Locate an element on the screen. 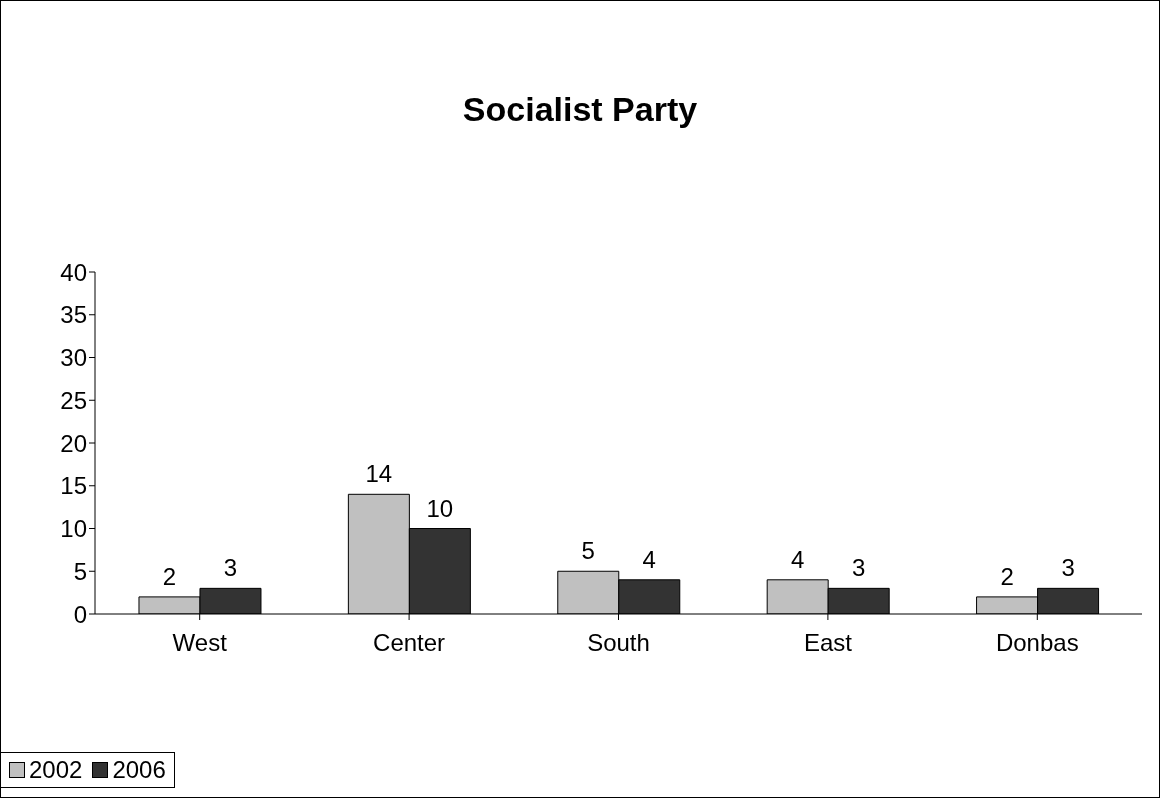 This screenshot has height=798, width=1160. y-tick-label: 15 is located at coordinates (73, 486).